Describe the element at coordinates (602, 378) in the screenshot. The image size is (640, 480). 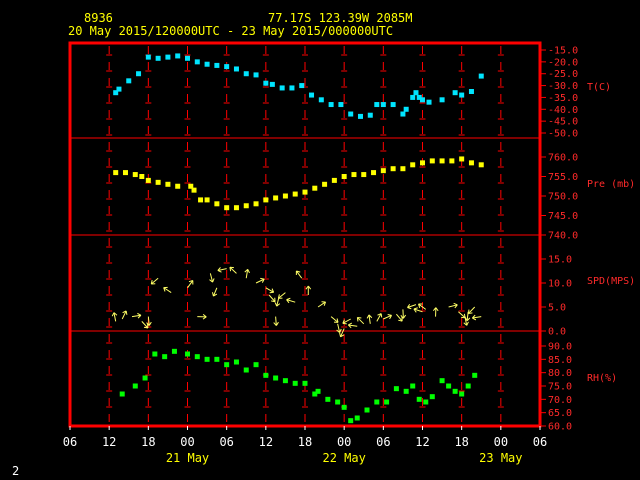
I see `panel-label-rh: RH(%)` at that location.